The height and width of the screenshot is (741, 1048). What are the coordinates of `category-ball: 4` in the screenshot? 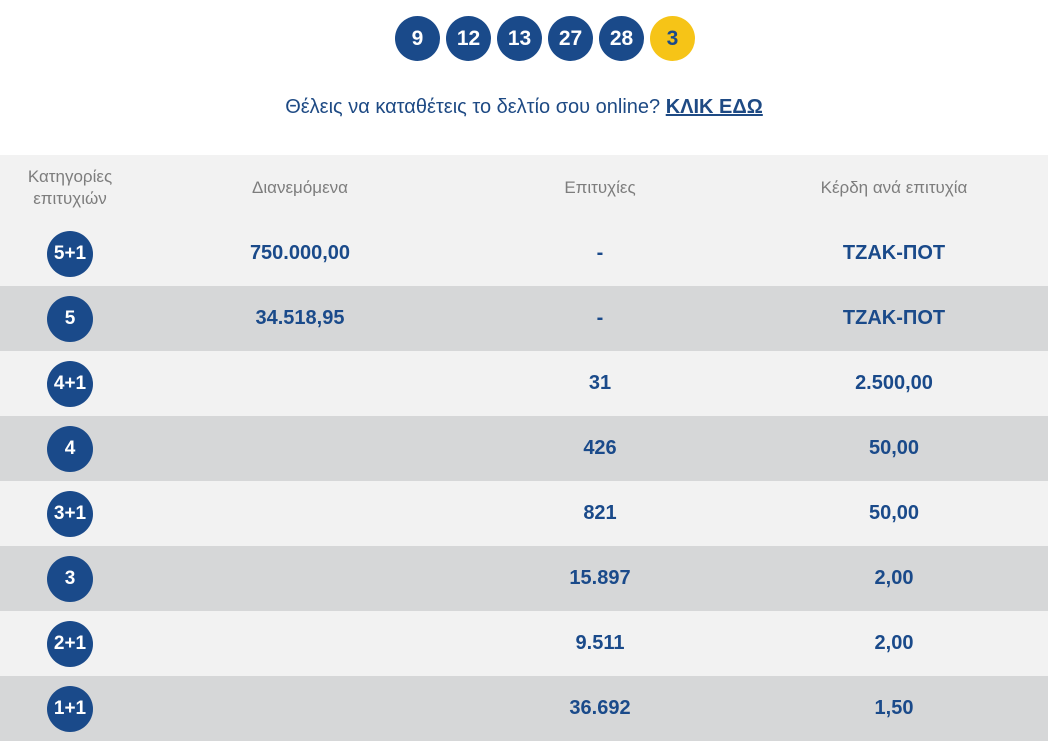 It's located at (70, 448).